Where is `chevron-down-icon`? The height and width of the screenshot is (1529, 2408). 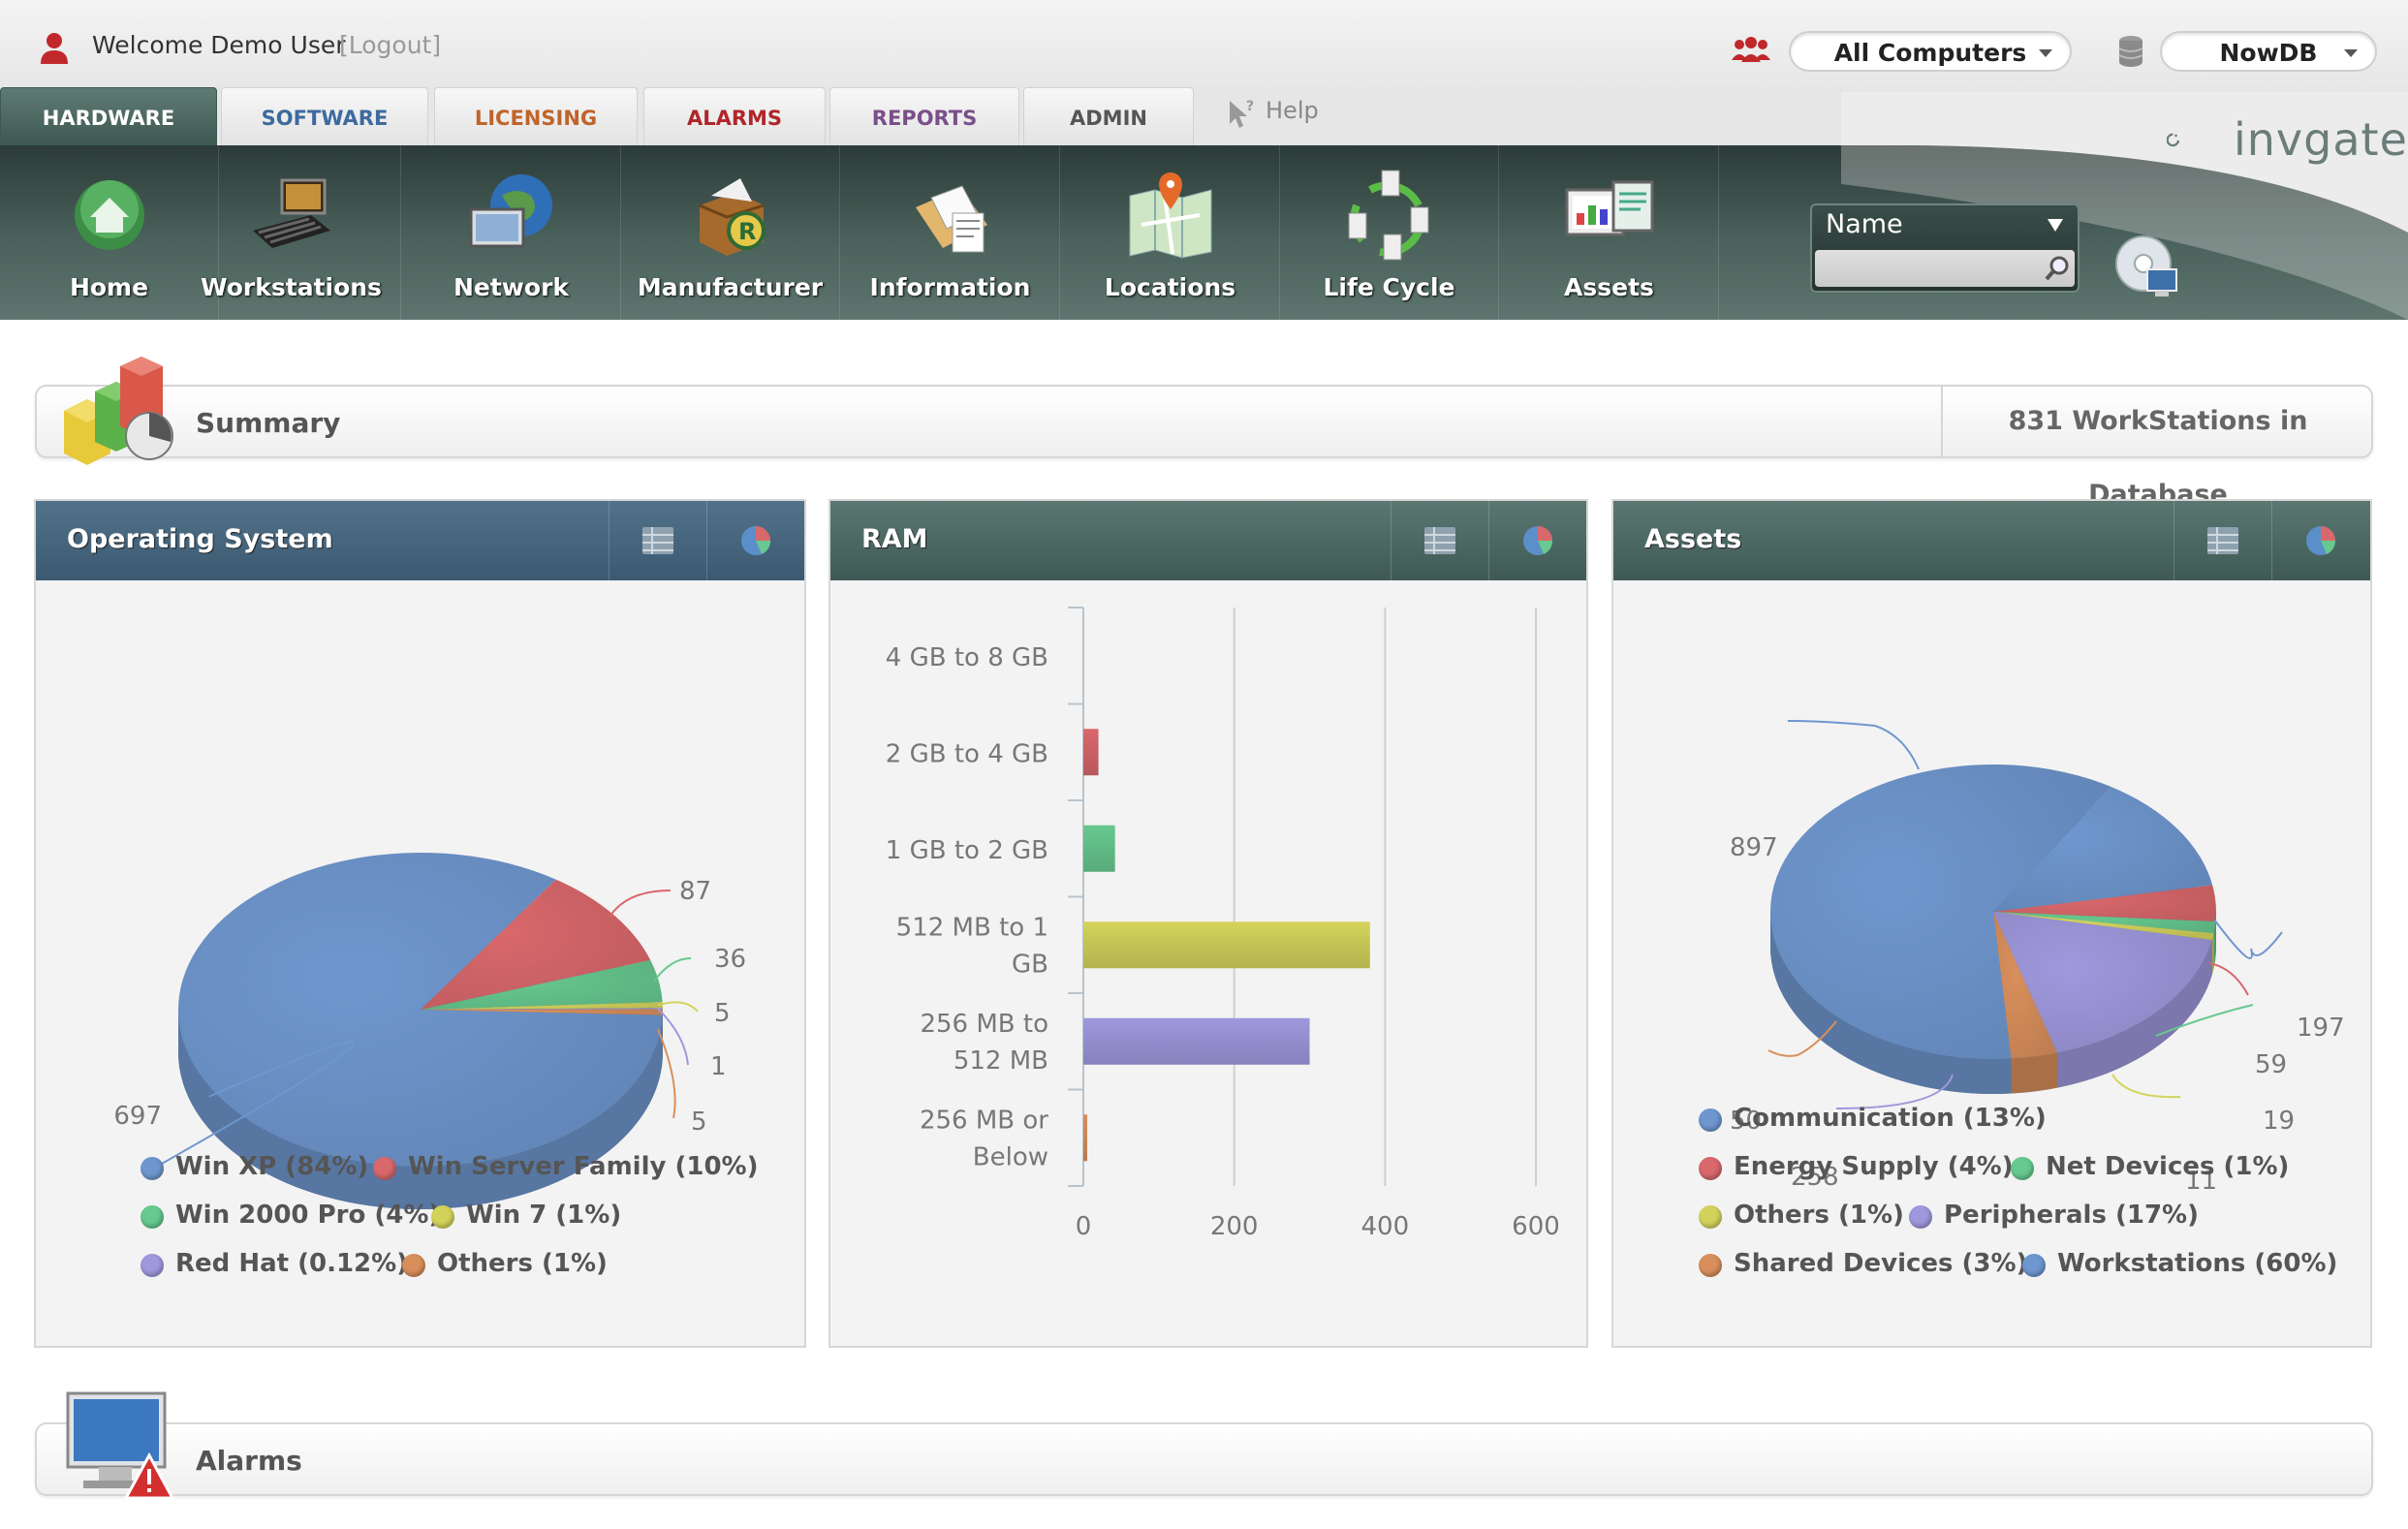 chevron-down-icon is located at coordinates (2056, 226).